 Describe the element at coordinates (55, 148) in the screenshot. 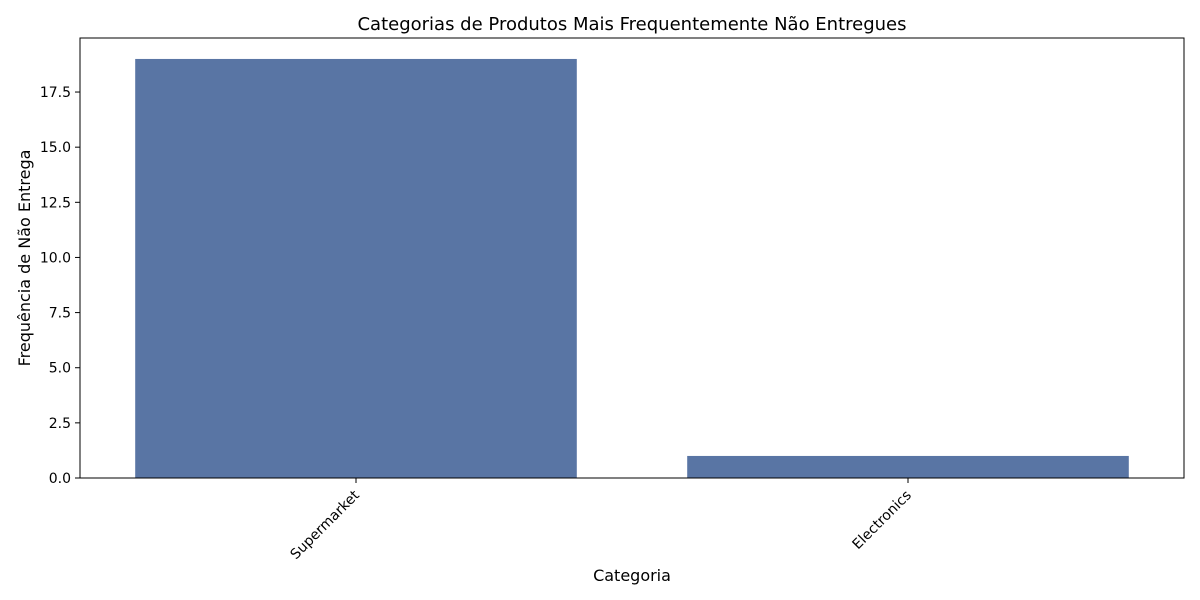

I see `y-tick-label: 15.0` at that location.